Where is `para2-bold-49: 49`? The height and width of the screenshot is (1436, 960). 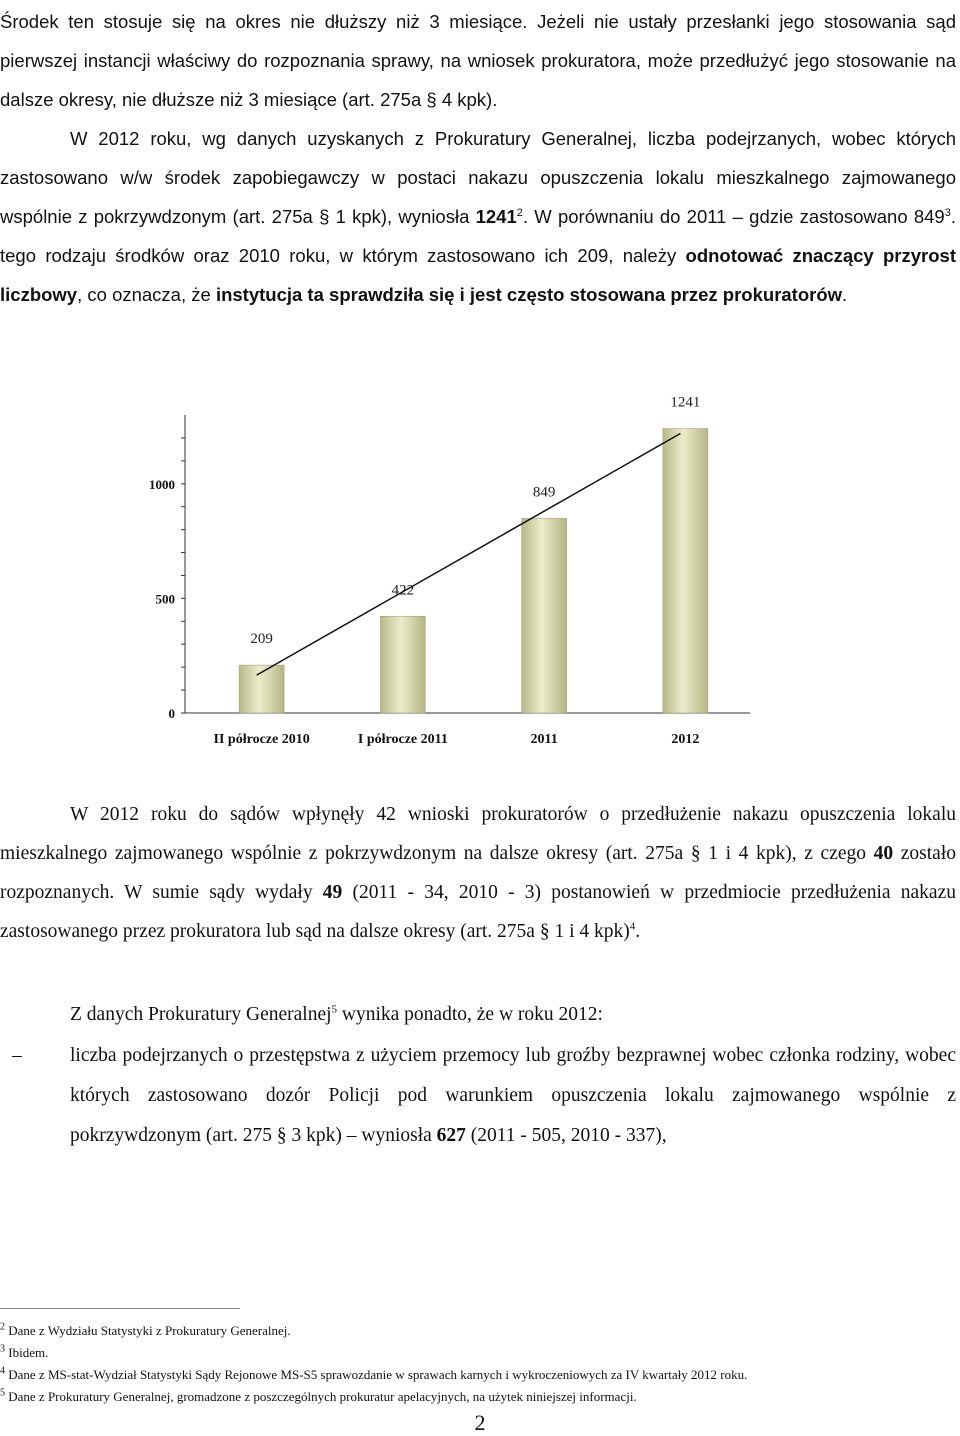
para2-bold-49: 49 is located at coordinates (332, 892).